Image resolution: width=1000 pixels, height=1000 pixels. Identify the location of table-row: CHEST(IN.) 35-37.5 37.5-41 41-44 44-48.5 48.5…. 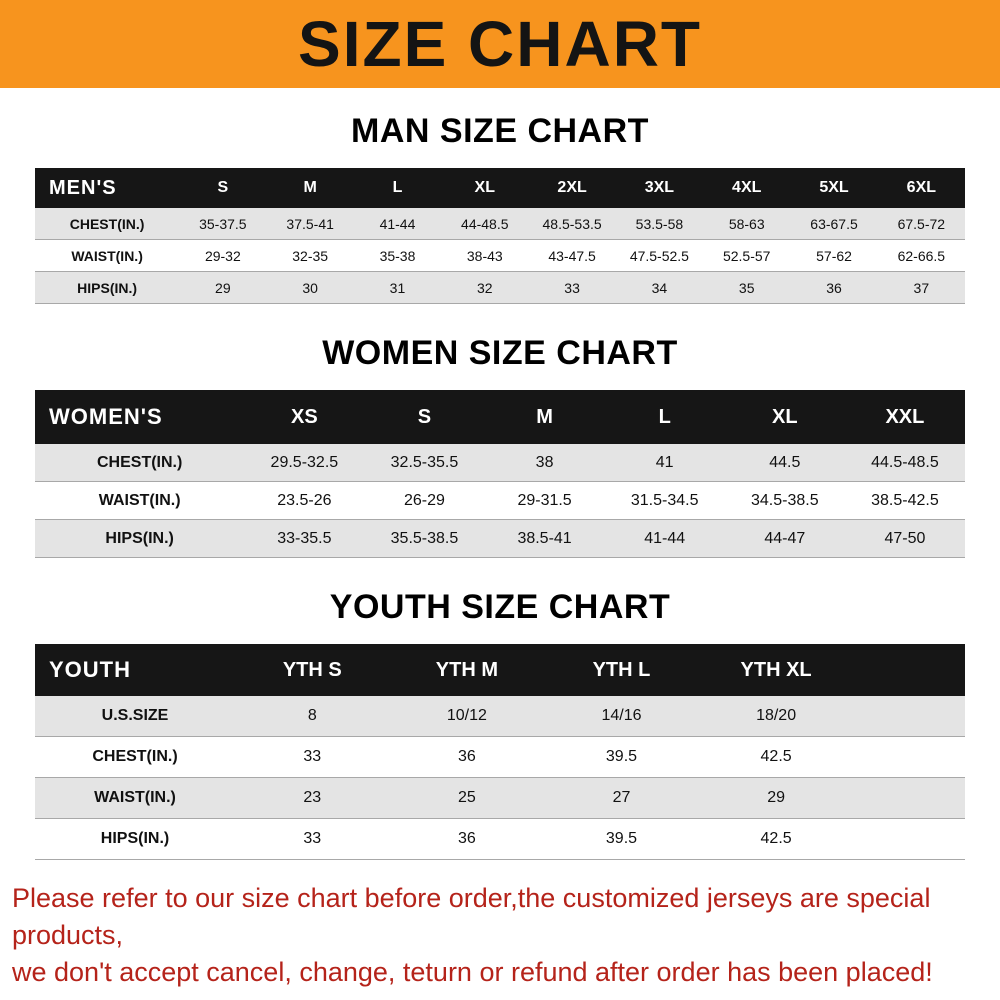
(500, 224).